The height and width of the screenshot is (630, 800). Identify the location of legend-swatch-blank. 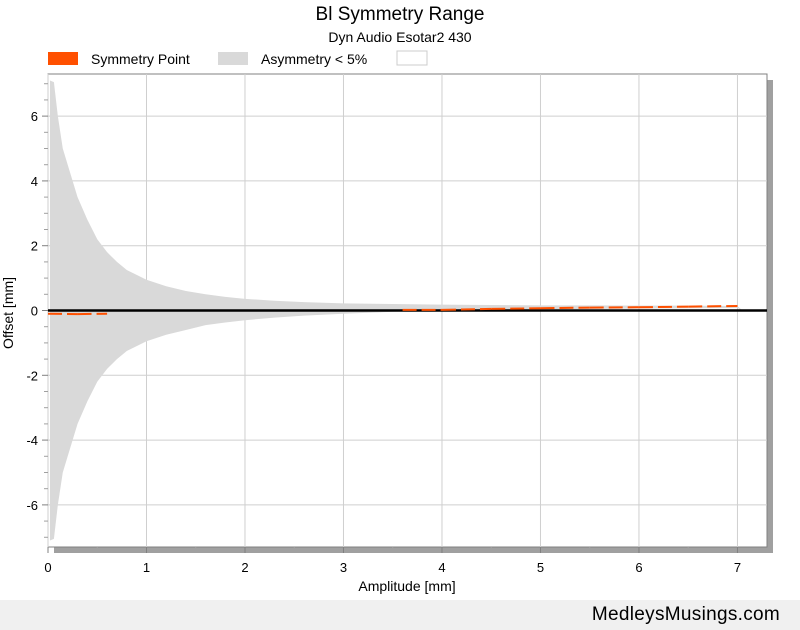
(412, 58).